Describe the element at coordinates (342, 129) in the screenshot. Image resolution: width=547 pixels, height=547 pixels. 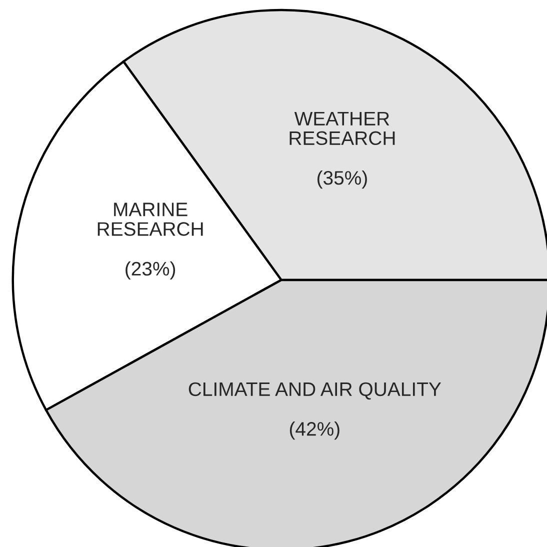
I see `slice-label: WEATHER RESEARCH` at that location.